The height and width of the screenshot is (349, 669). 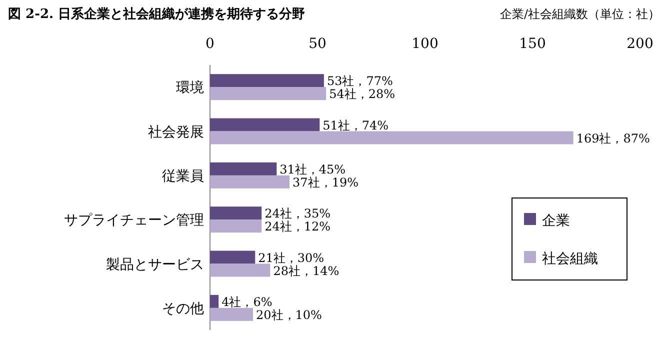 I want to click on y-tick-label: 従業員, so click(x=183, y=176).